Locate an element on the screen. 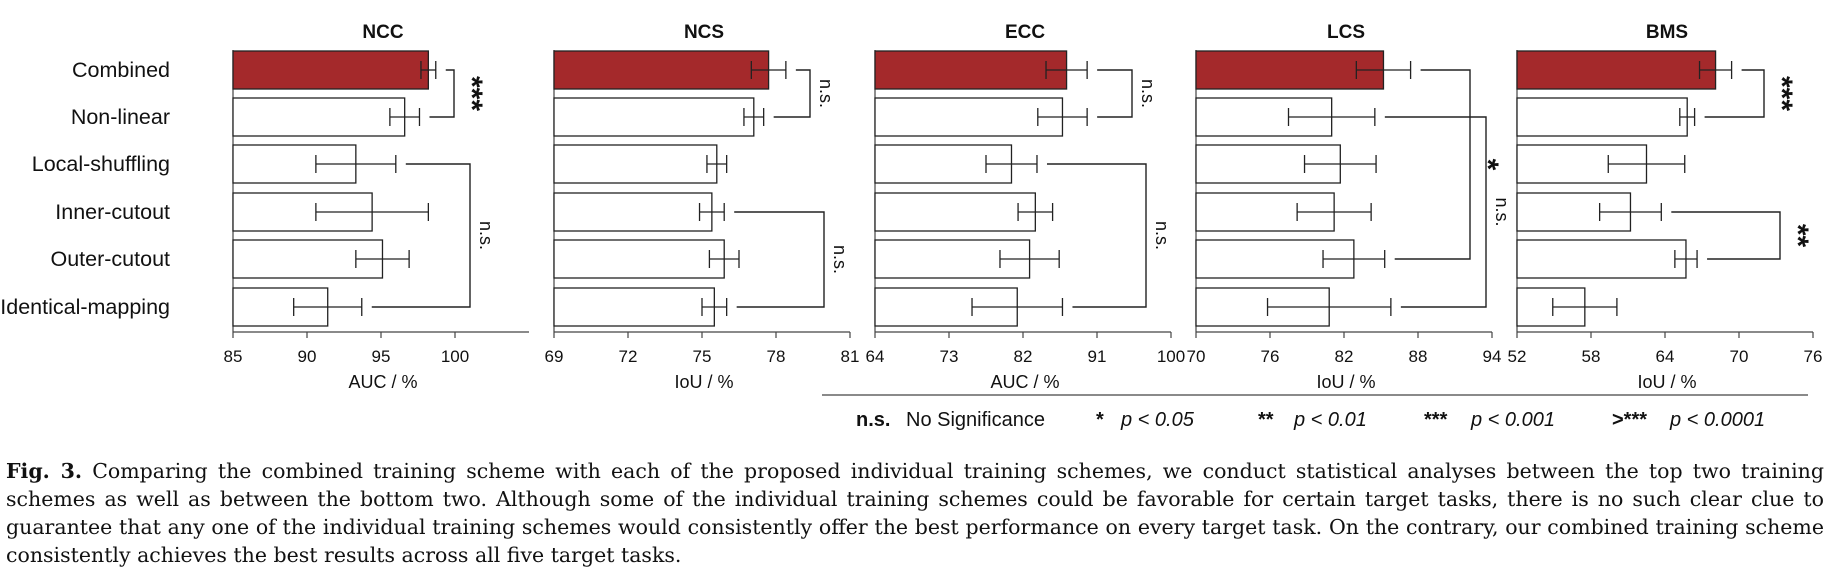 Image resolution: width=1833 pixels, height=583 pixels. x-tick-label: 85 is located at coordinates (233, 356).